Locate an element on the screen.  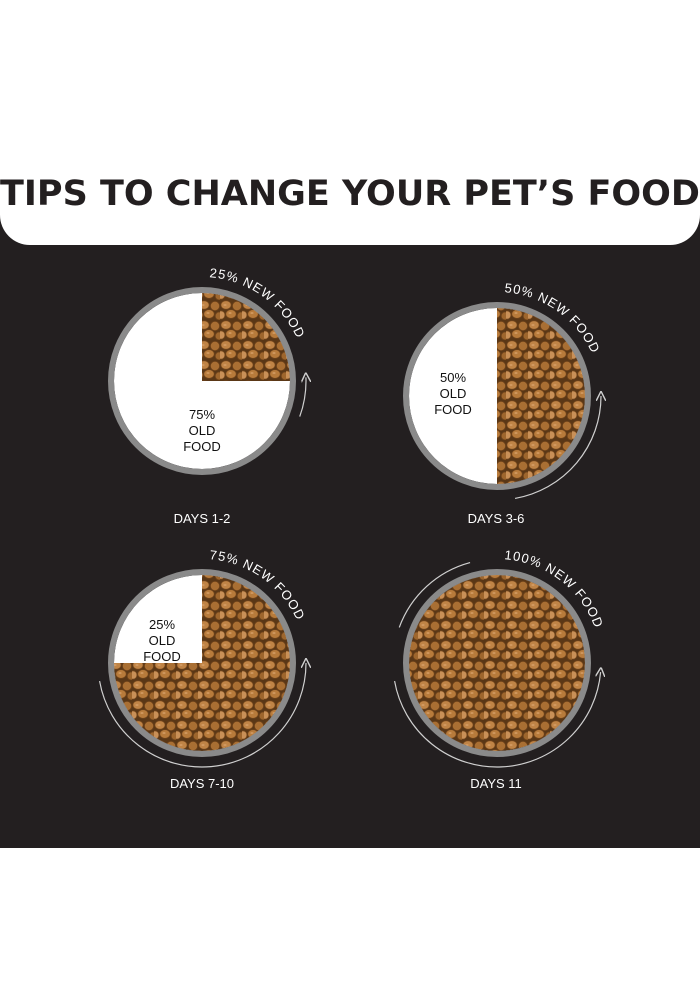
old-food-label: 25% is located at coordinates (162, 624).